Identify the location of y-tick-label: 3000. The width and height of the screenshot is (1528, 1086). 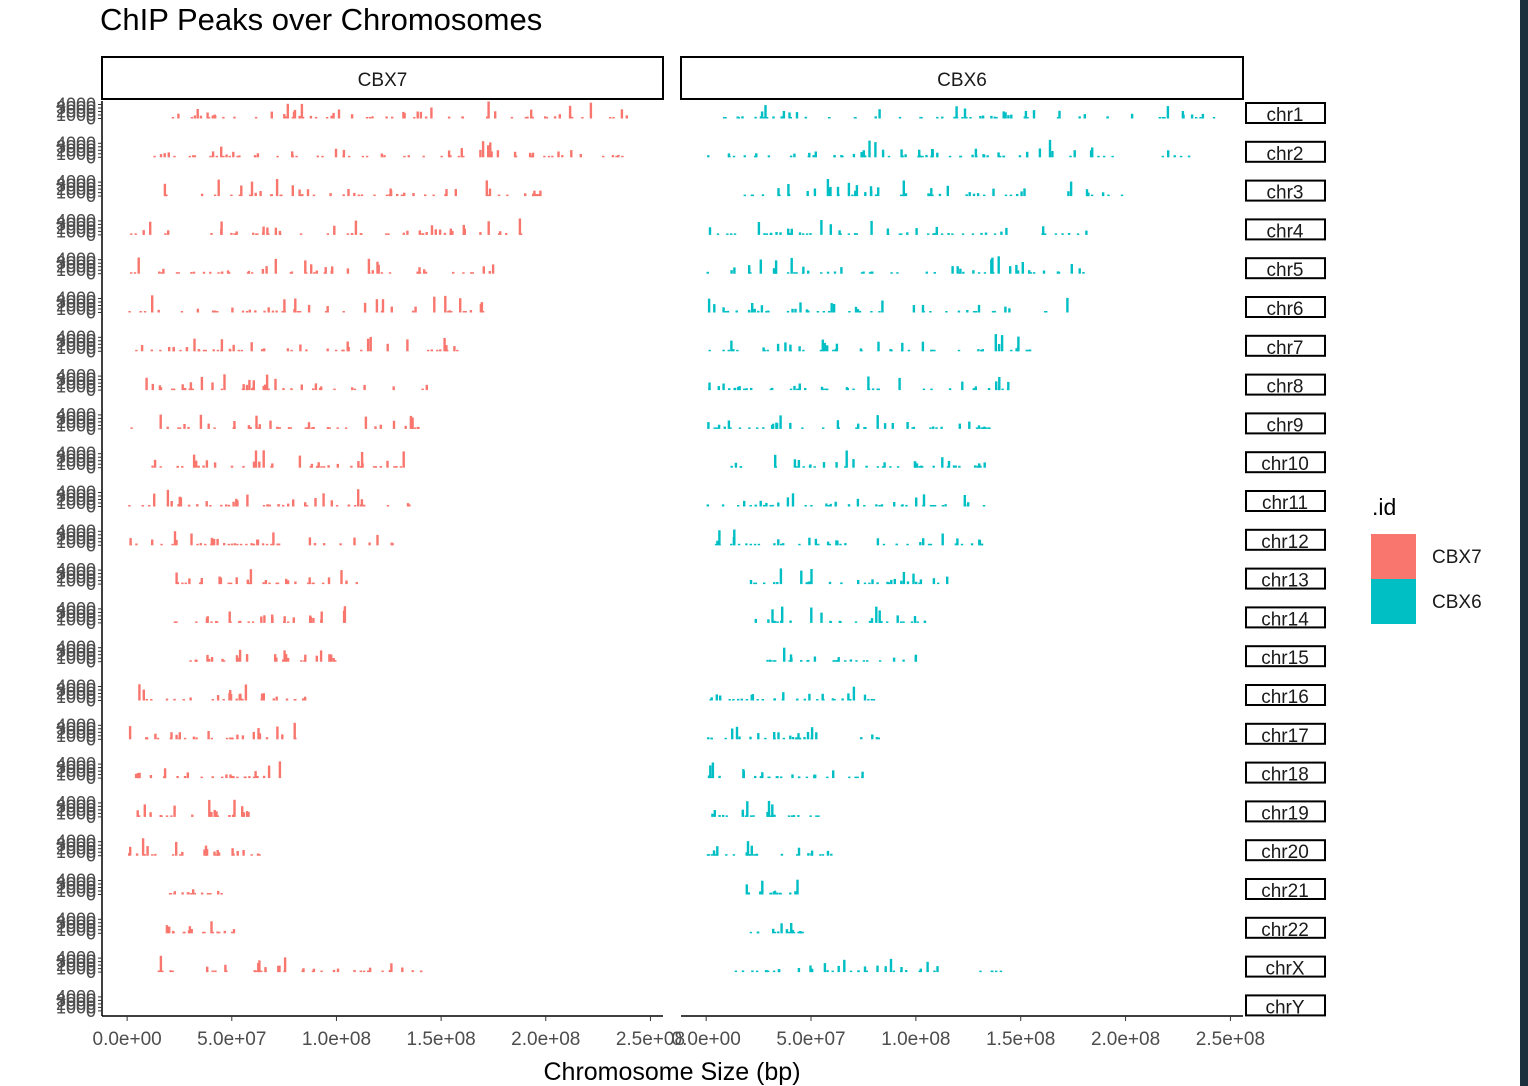
(76, 380).